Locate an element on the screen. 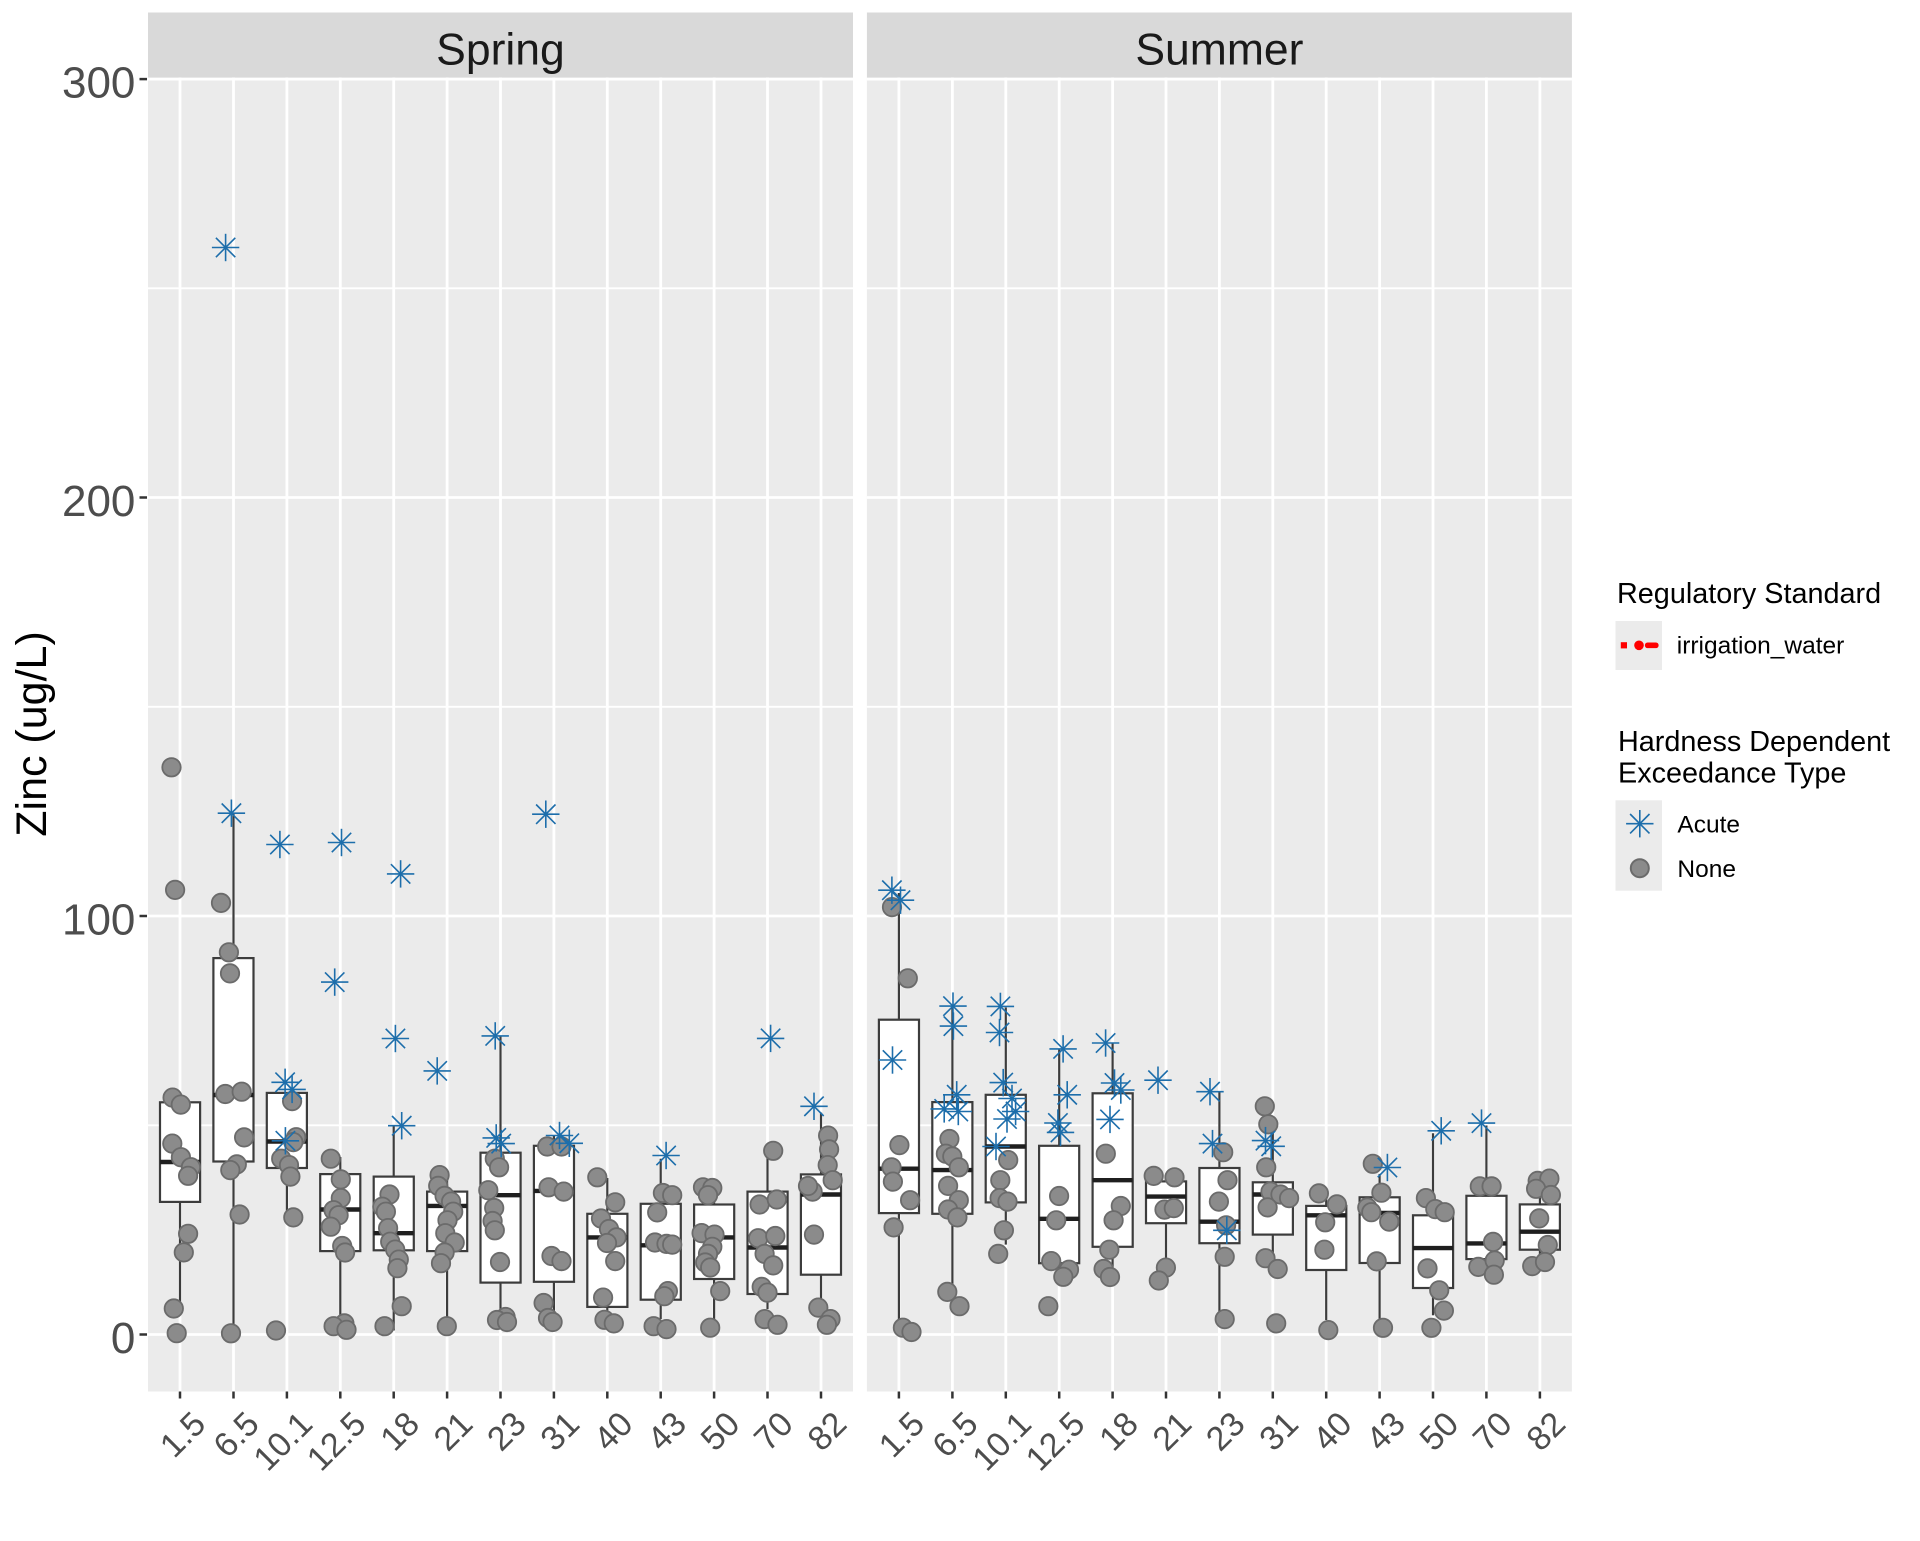 The width and height of the screenshot is (1920, 1541). svg-text: Spring is located at coordinates (500, 50).